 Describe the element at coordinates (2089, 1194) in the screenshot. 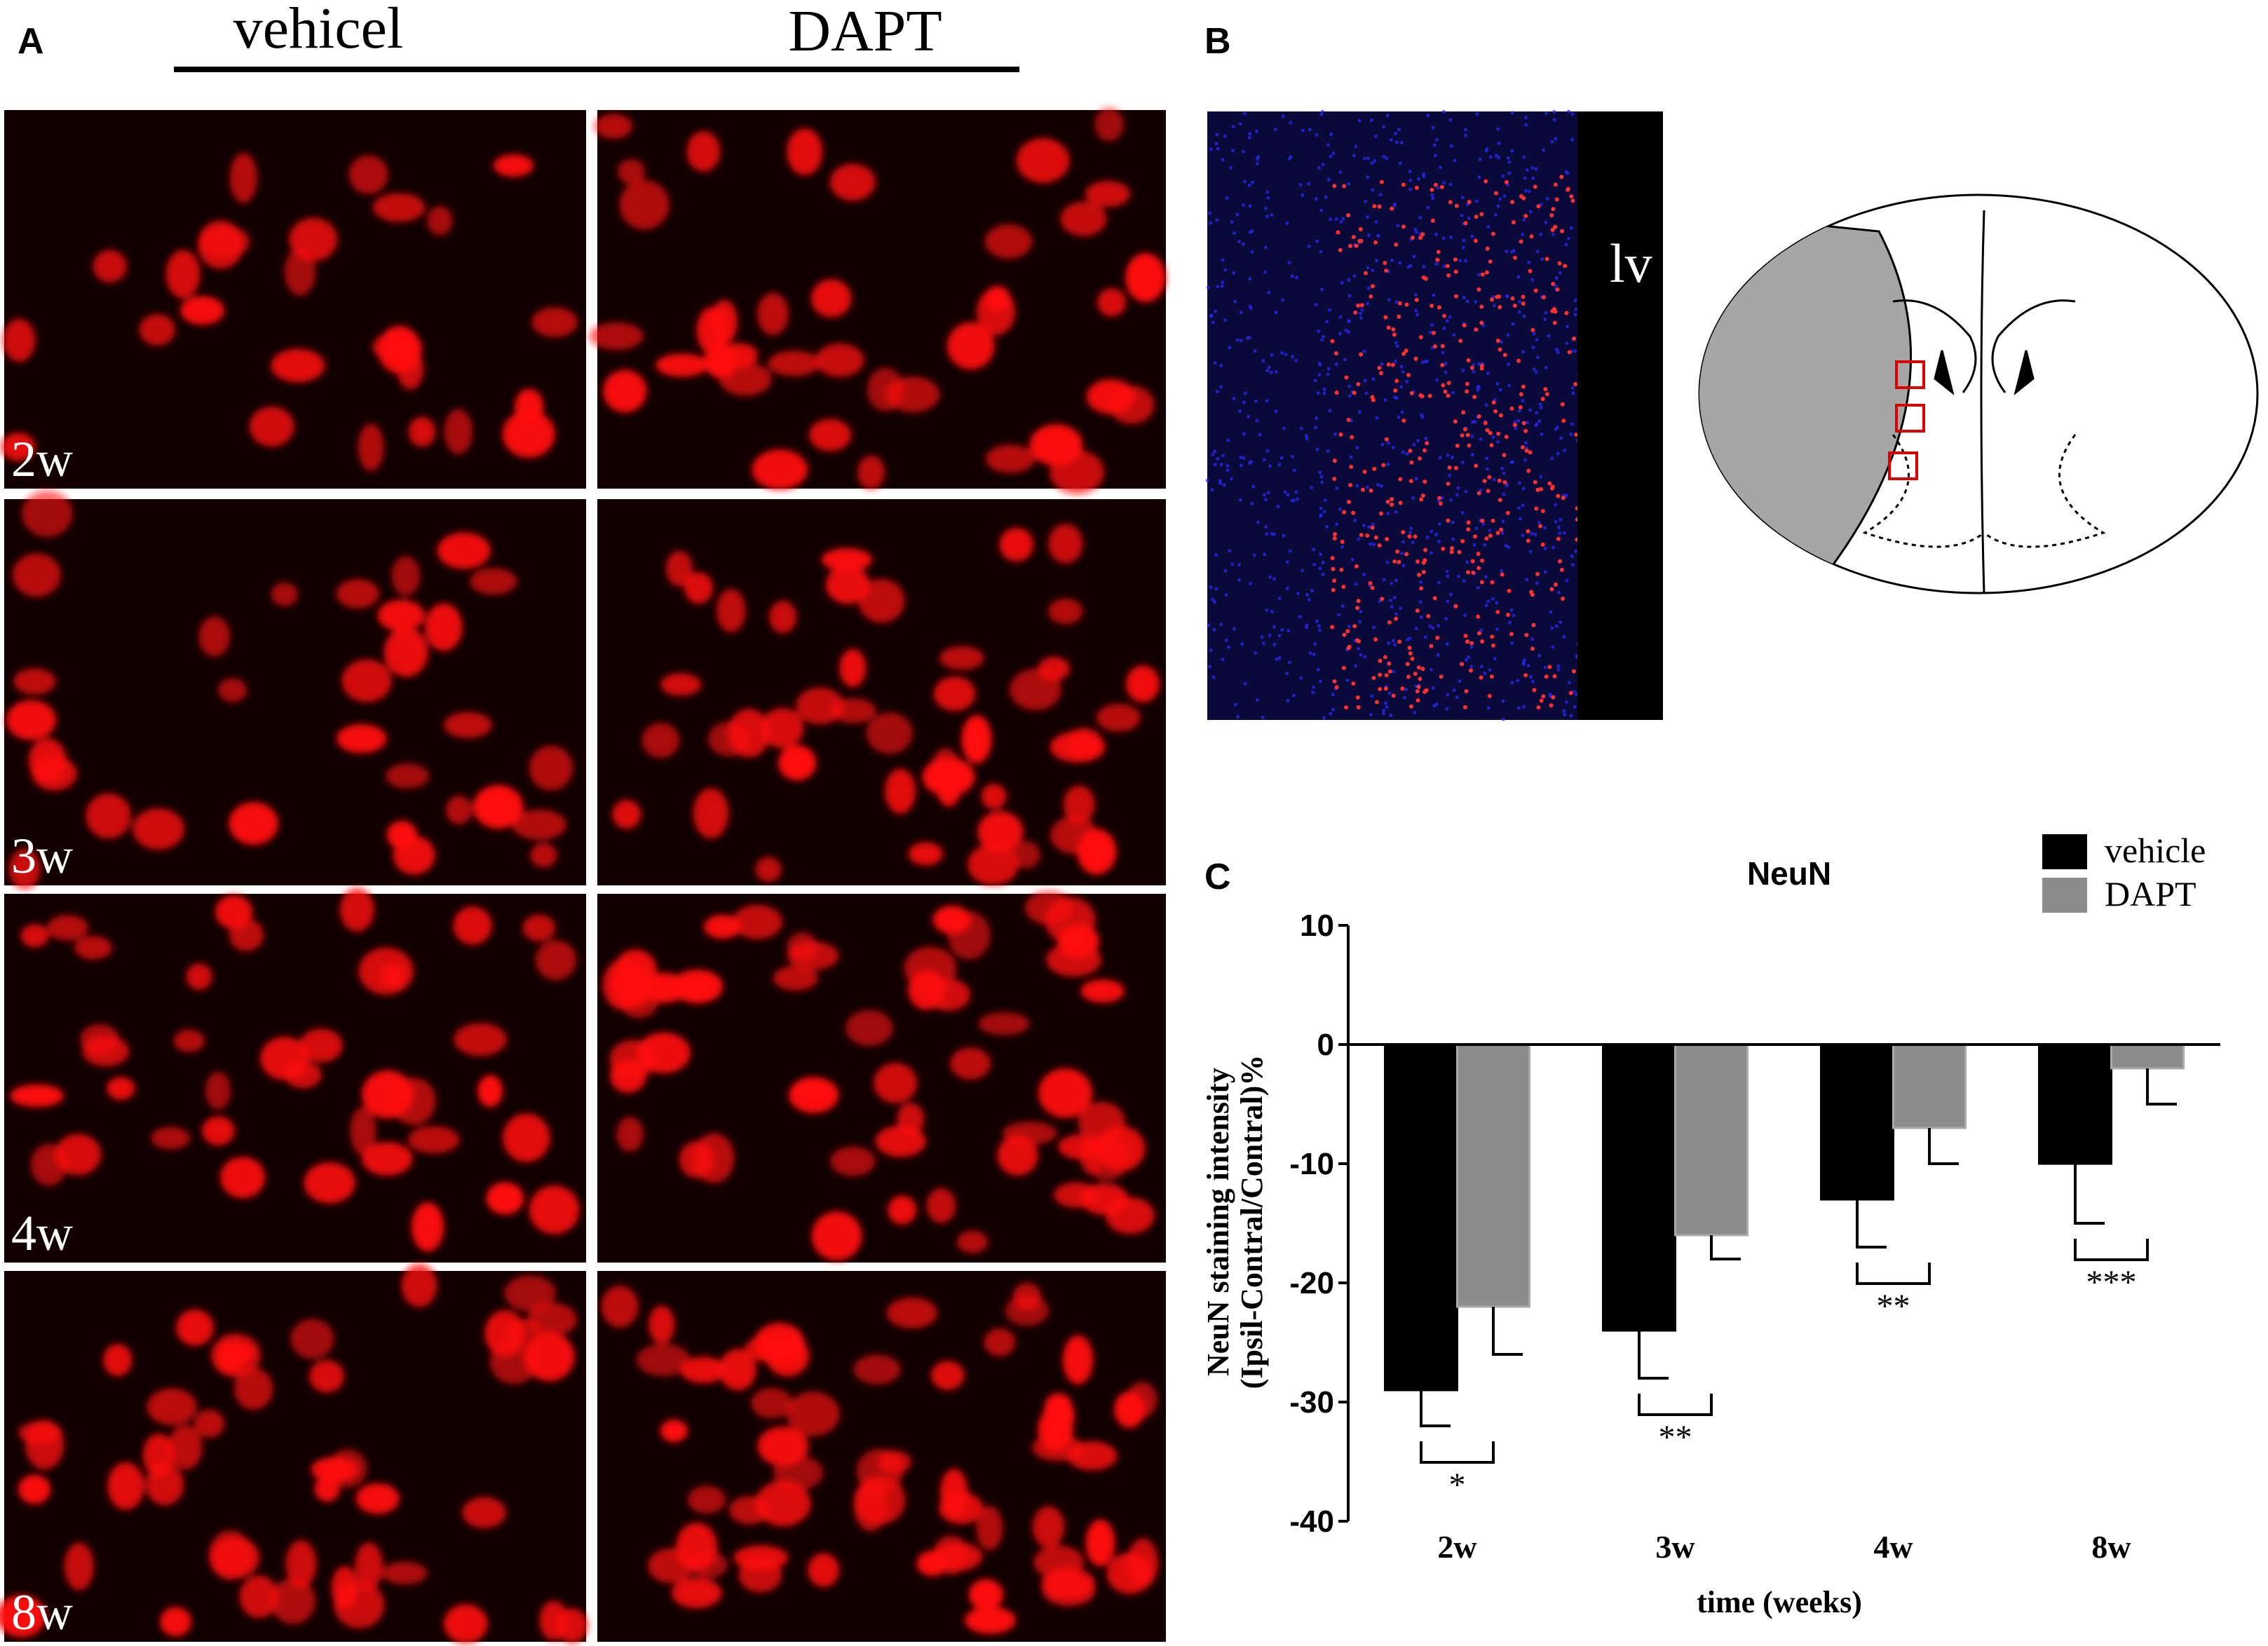

I see `error-bar` at that location.